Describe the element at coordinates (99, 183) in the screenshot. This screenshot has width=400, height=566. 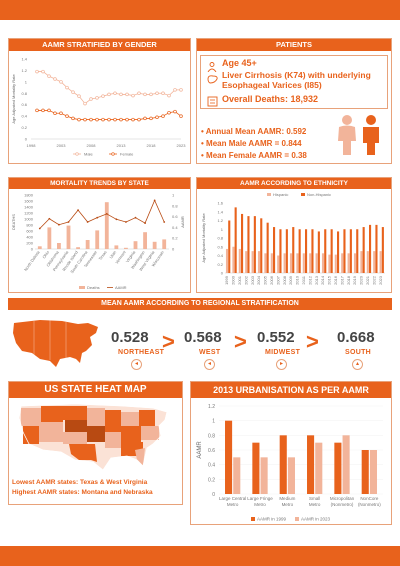
I see `state-trends-title: MORTALITY TRENDS BY STATE` at that location.